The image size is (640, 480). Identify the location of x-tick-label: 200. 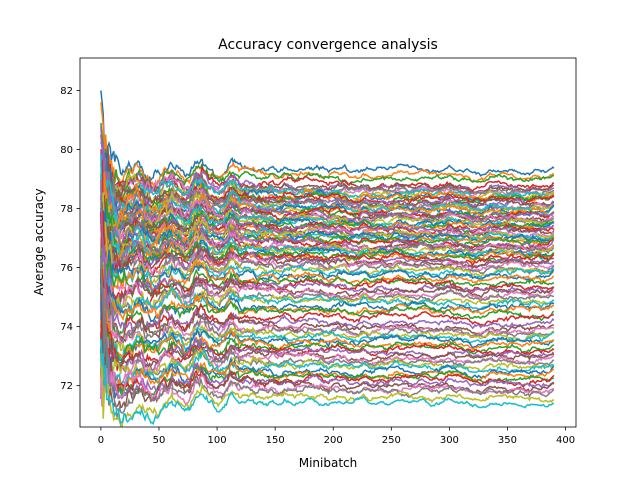
(333, 440).